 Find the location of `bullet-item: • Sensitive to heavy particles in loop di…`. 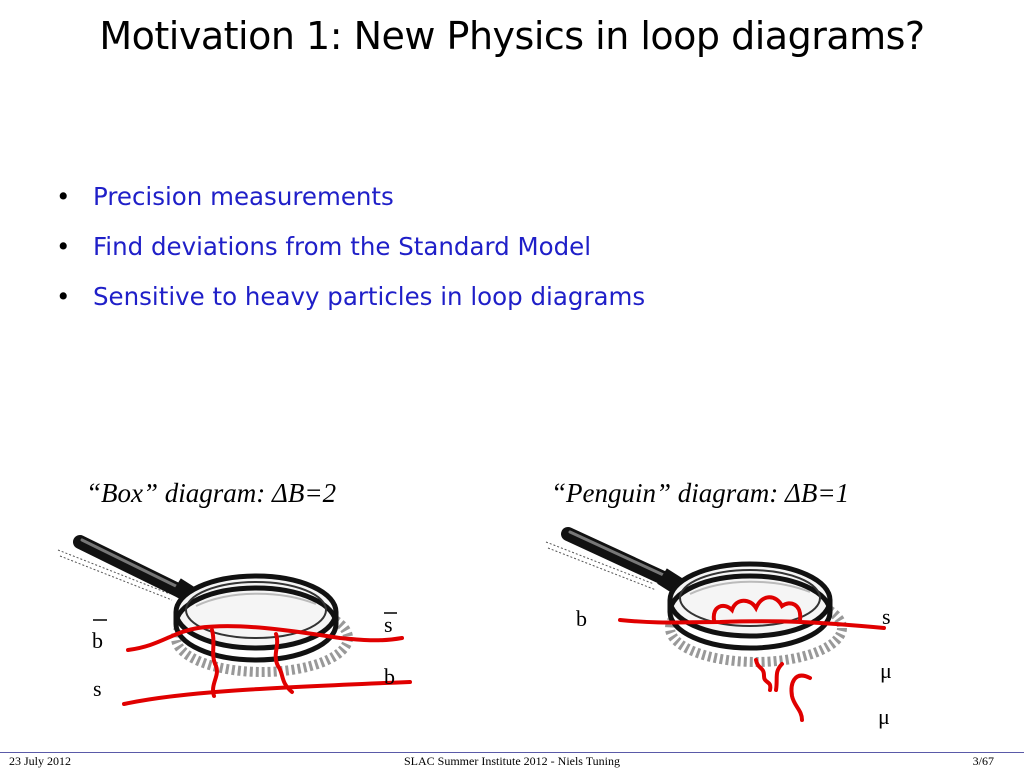

bullet-item: • Sensitive to heavy particles in loop di… is located at coordinates (350, 301).